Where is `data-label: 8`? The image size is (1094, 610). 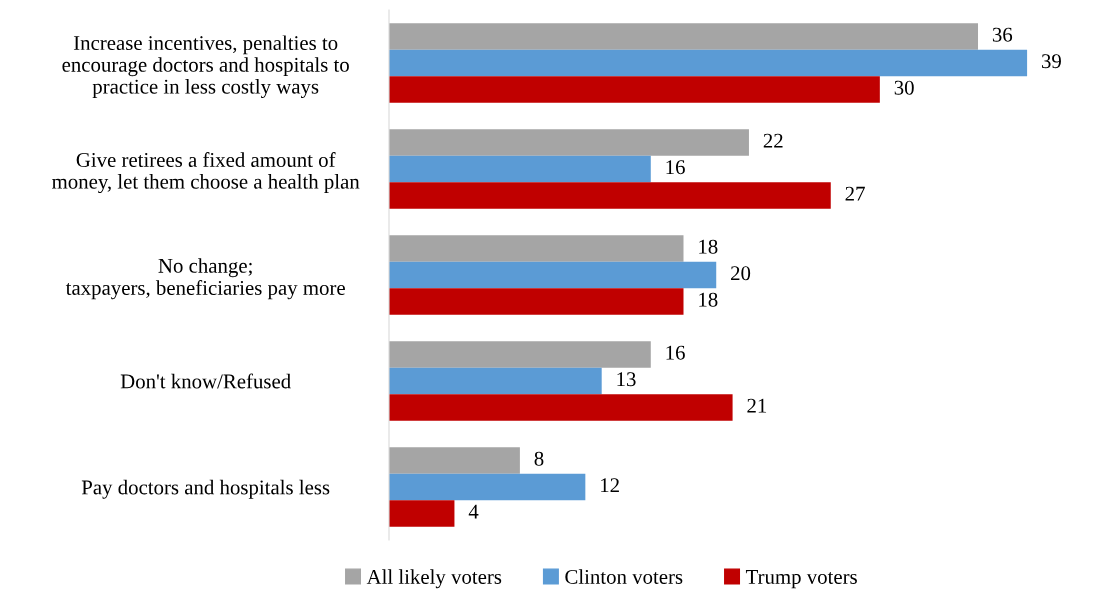
data-label: 8 is located at coordinates (539, 458).